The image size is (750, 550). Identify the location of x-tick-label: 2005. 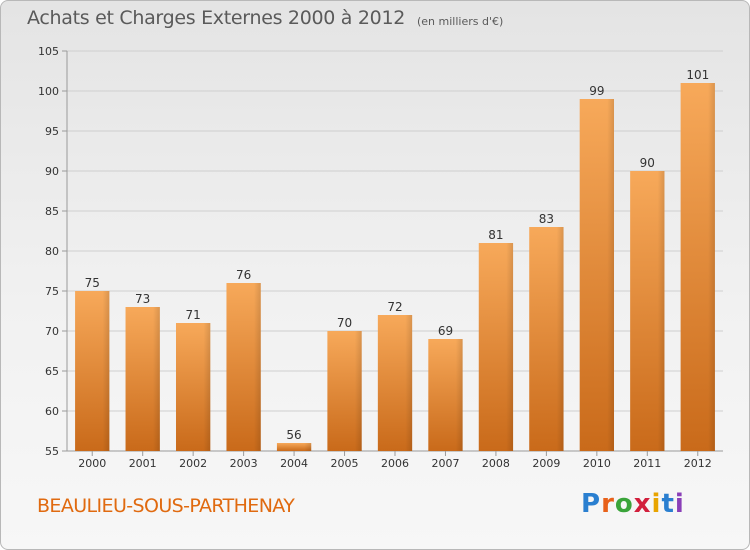
(345, 463).